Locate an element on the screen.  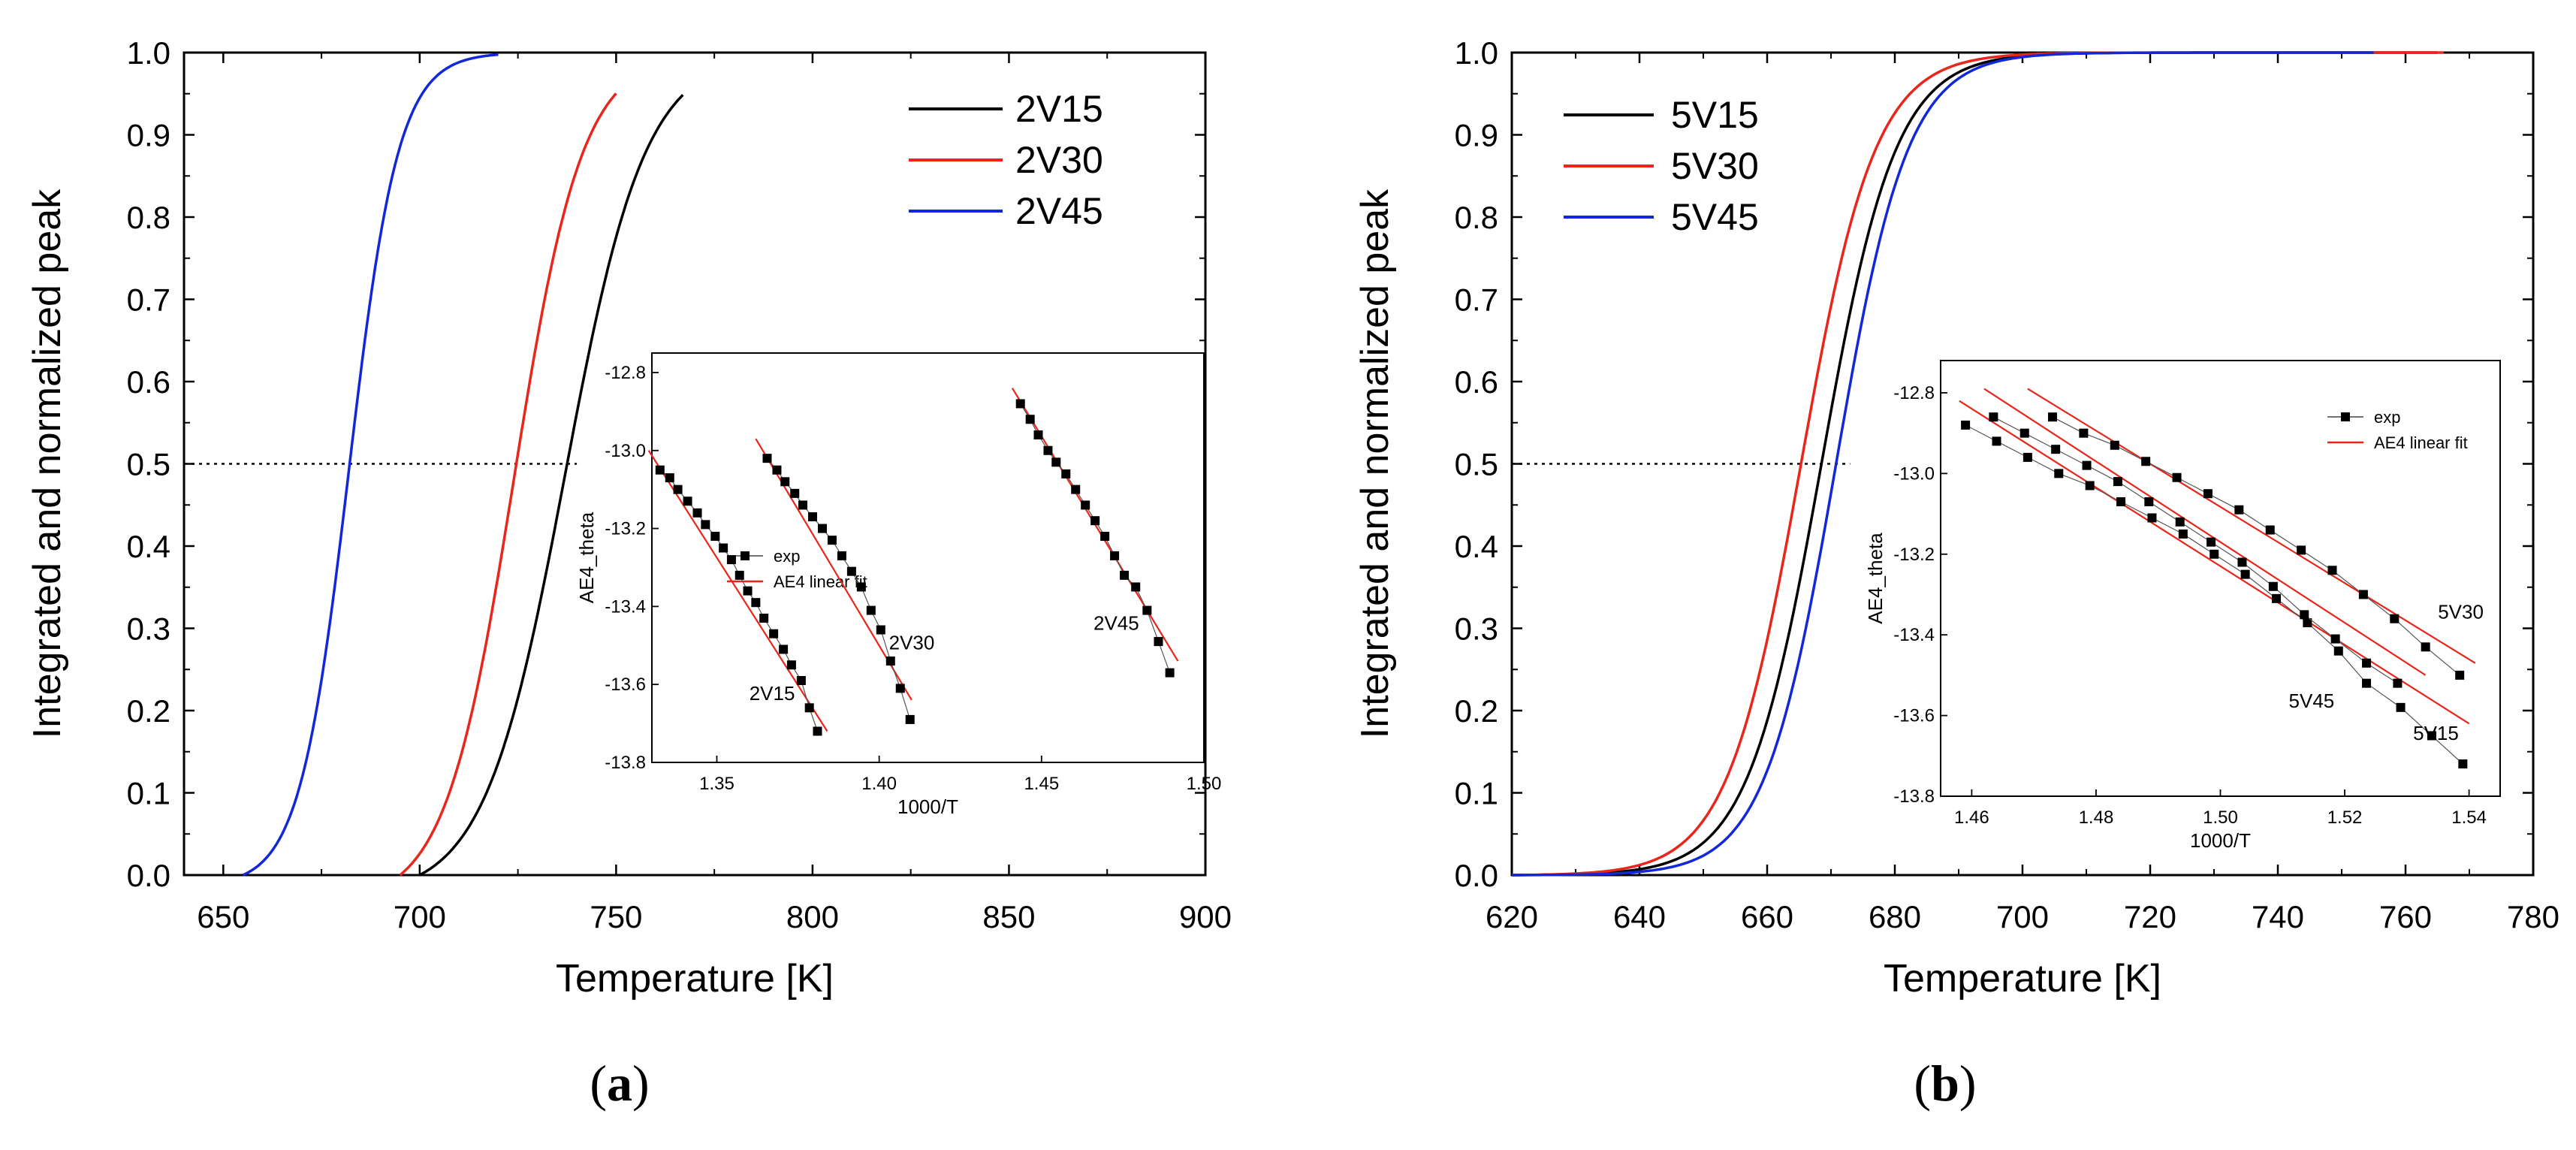
panel-a-y-tick-label: 0.5 is located at coordinates (148, 464).